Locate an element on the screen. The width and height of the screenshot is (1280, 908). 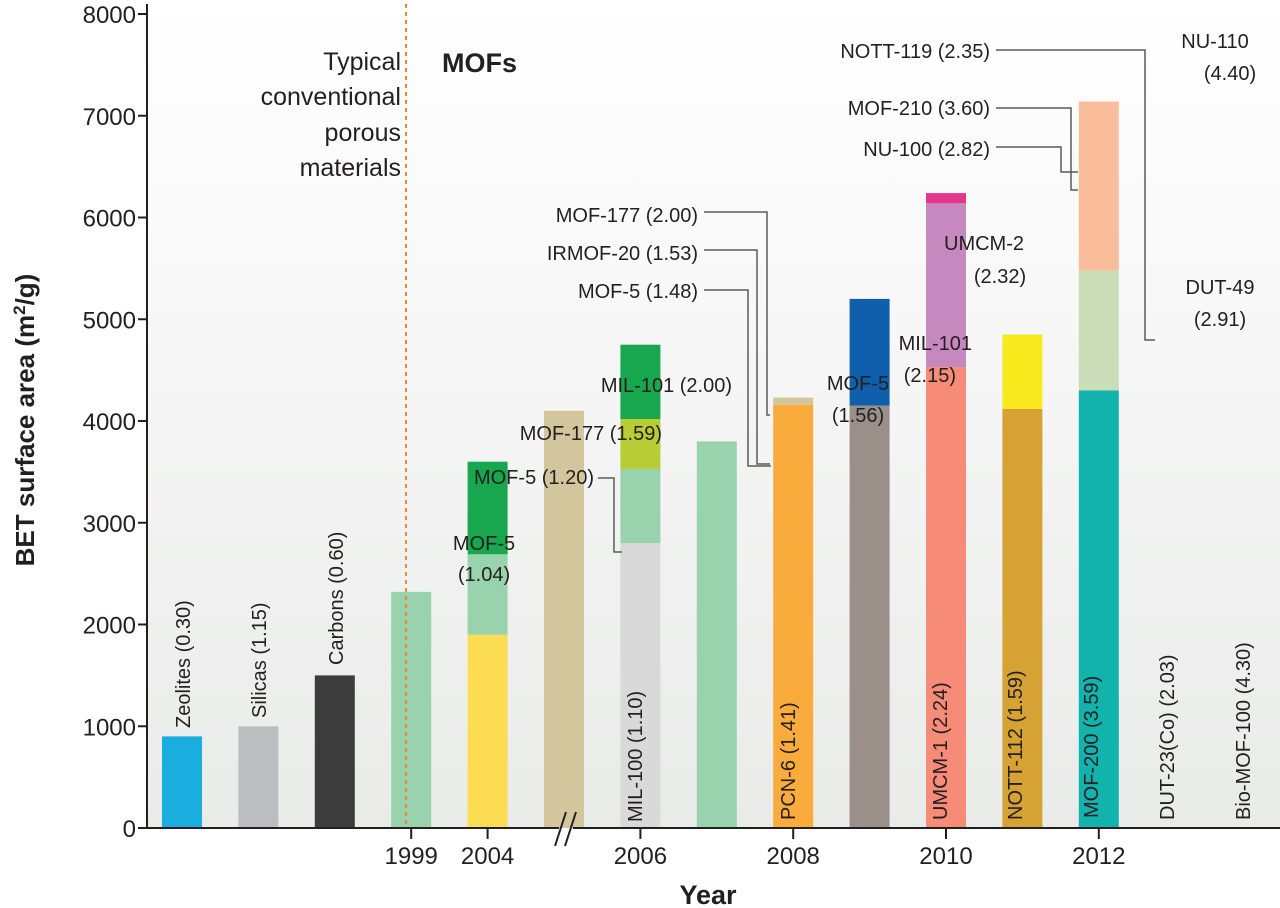
label-carbons: Carbons (0.60) is located at coordinates (337, 598).